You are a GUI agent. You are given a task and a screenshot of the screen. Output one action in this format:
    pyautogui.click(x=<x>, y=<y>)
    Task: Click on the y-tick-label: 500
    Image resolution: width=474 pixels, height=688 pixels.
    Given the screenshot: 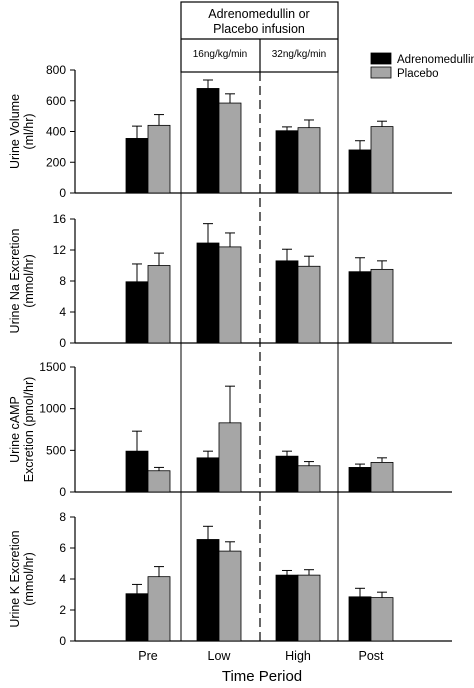 What is the action you would take?
    pyautogui.click(x=56, y=450)
    